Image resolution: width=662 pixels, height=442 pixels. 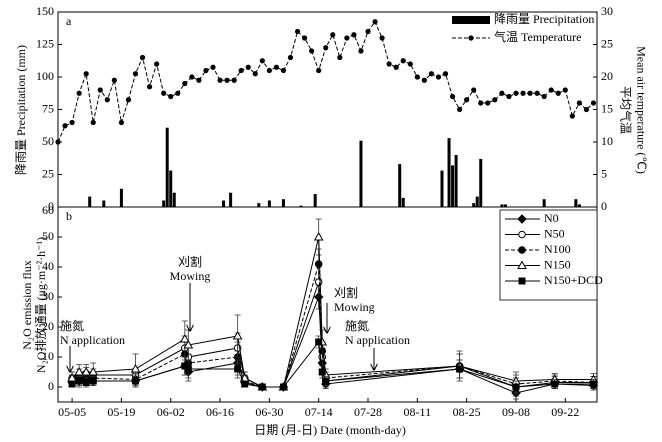 I want to click on panel-label: a, so click(x=69, y=21).